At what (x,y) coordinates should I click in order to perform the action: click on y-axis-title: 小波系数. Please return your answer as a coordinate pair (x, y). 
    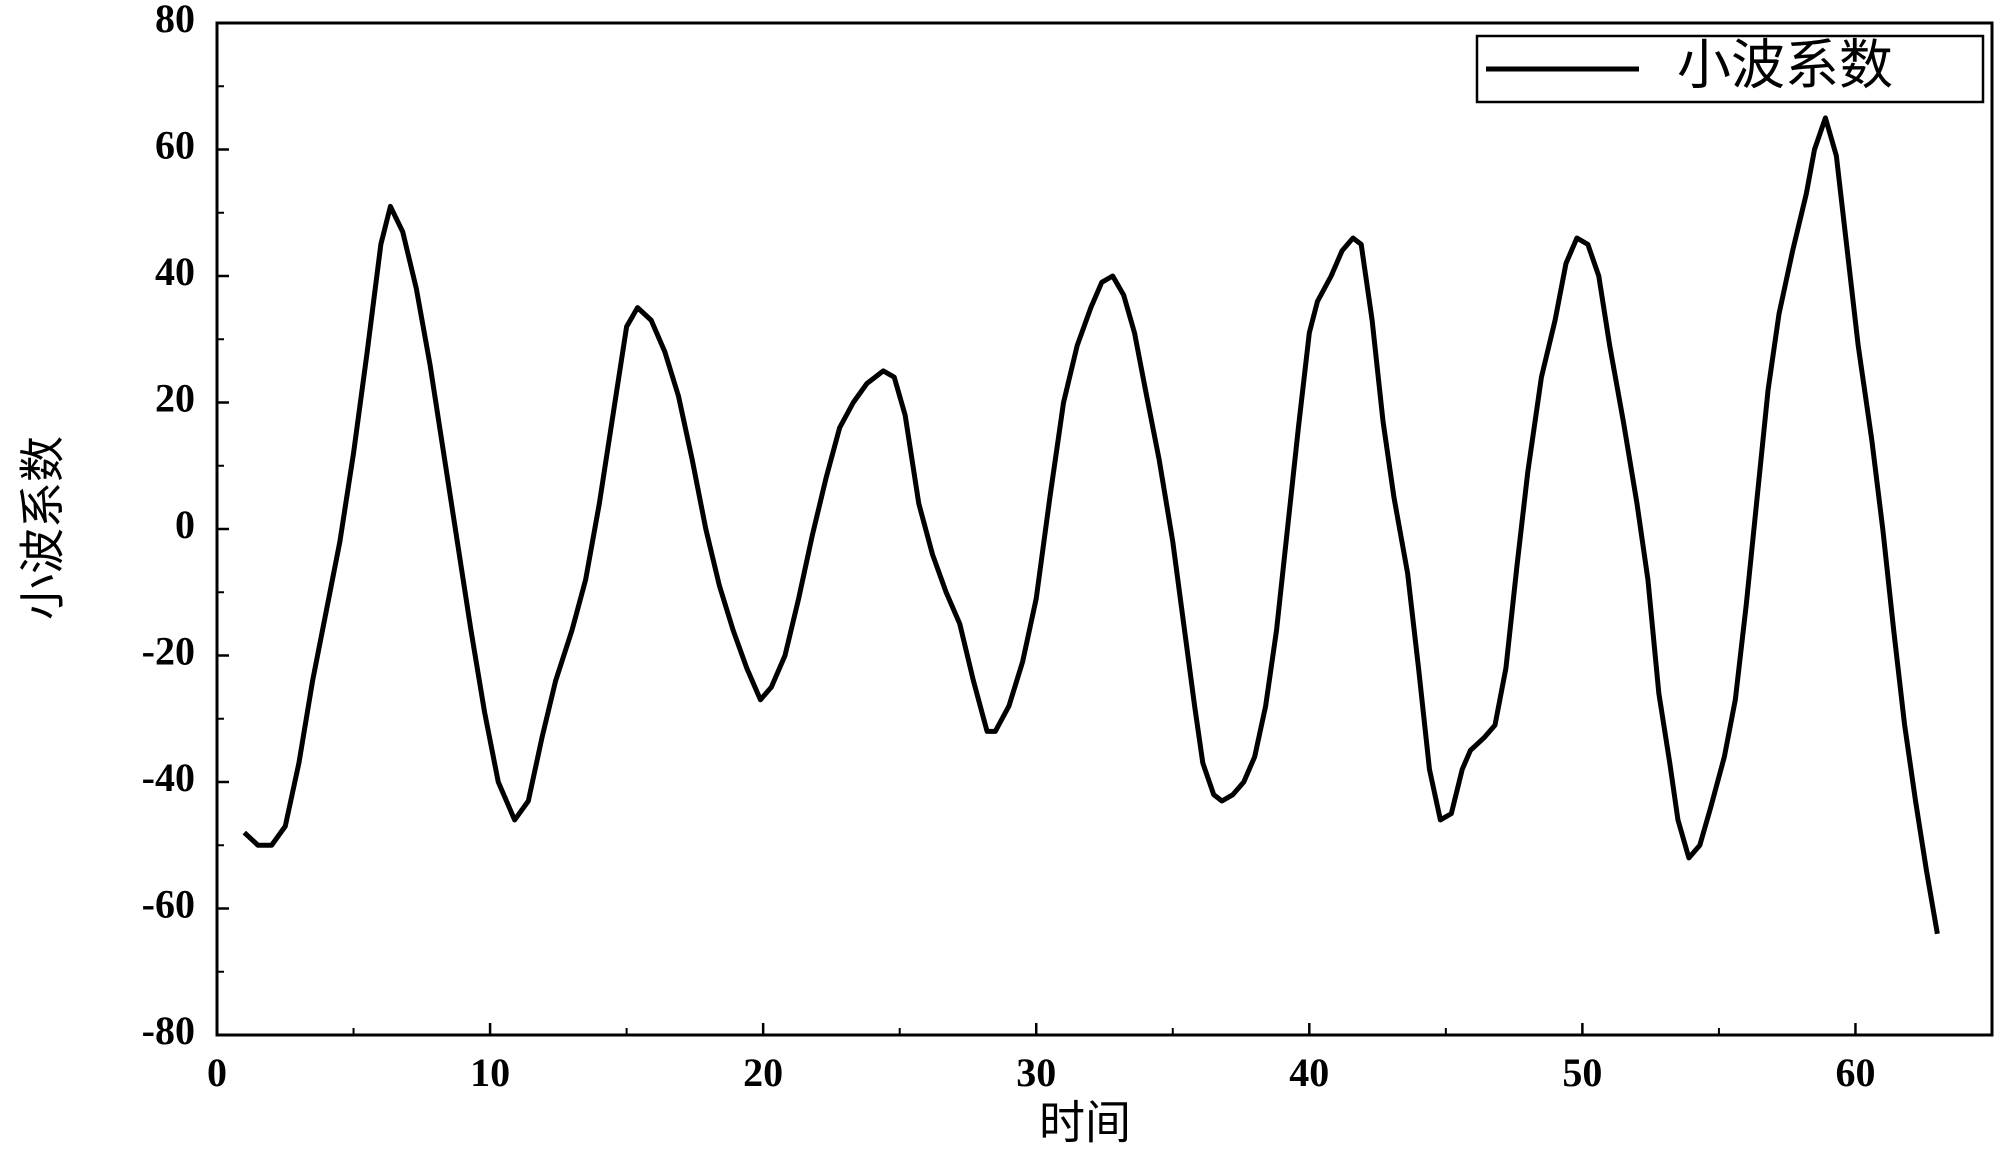
    Looking at the image, I should click on (43, 528).